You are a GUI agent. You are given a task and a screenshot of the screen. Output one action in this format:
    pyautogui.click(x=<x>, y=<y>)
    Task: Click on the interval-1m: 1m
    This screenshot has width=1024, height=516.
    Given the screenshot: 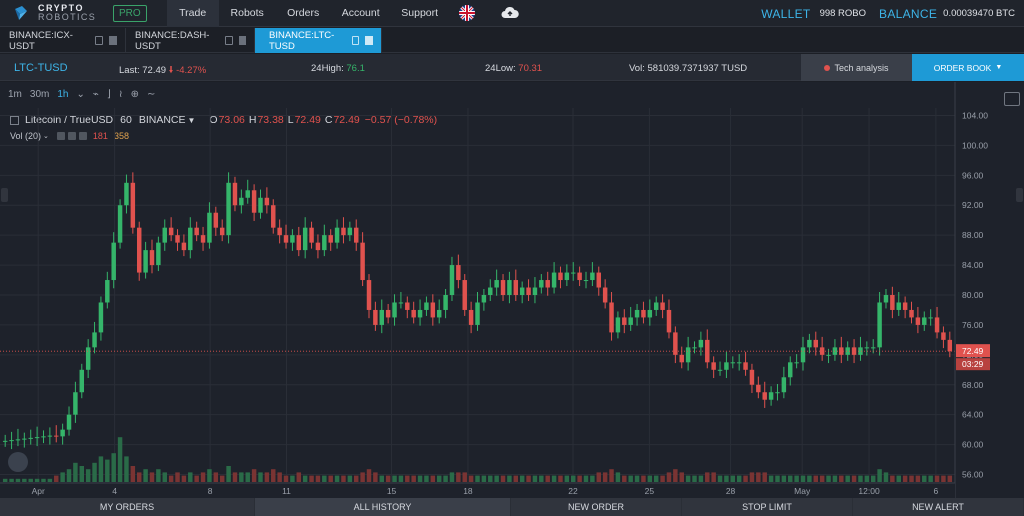 What is the action you would take?
    pyautogui.click(x=15, y=94)
    